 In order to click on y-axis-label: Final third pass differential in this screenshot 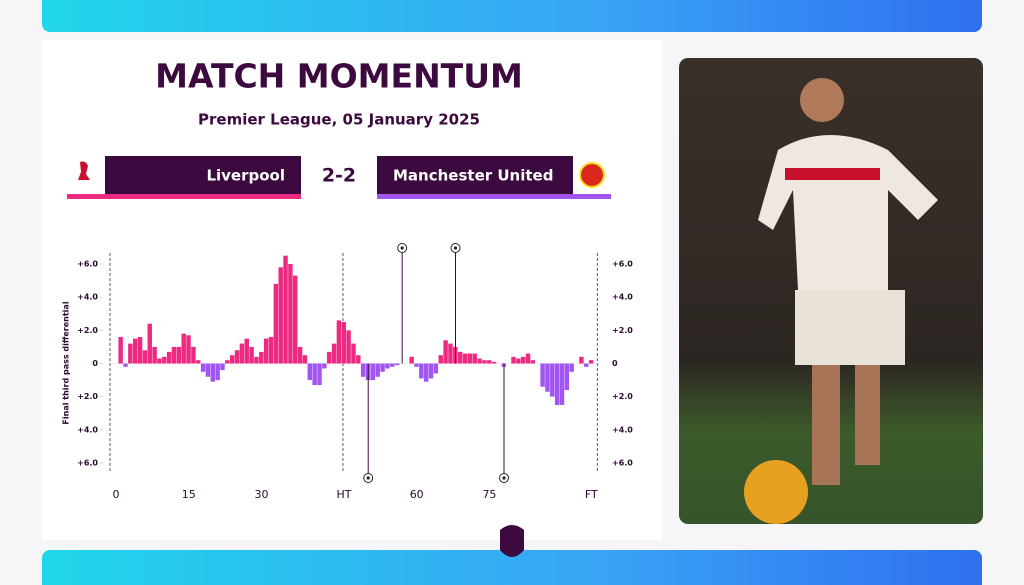, I will do `click(66, 362)`.